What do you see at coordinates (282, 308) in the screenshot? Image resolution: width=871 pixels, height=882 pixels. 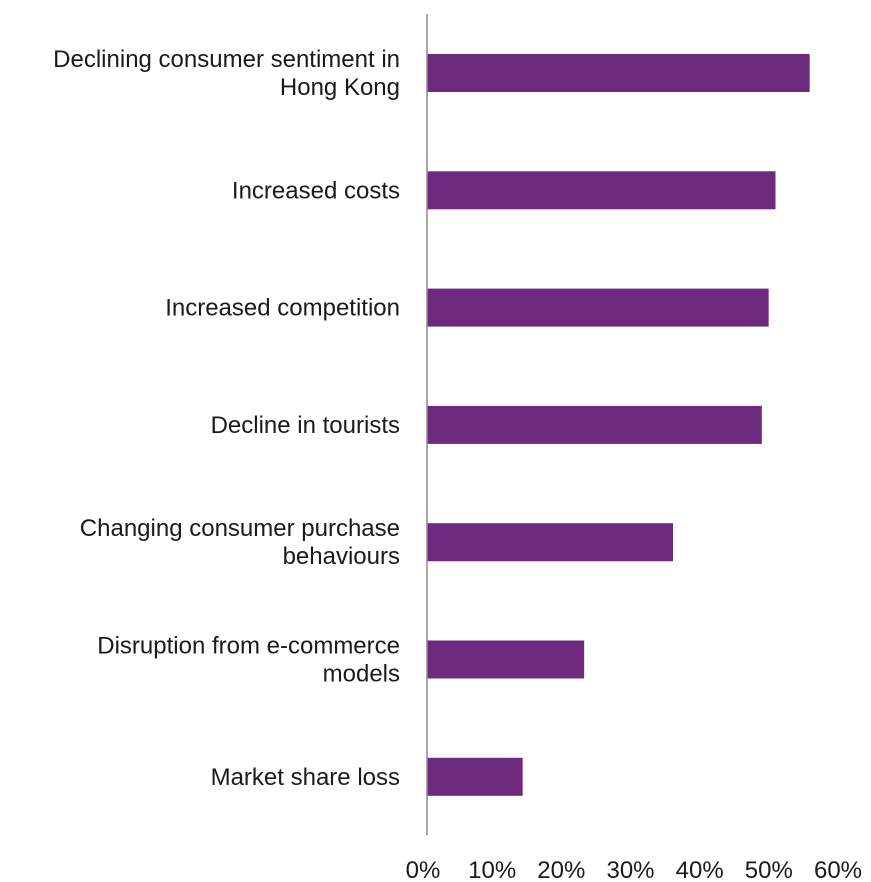 I see `category-label: Increased competition` at bounding box center [282, 308].